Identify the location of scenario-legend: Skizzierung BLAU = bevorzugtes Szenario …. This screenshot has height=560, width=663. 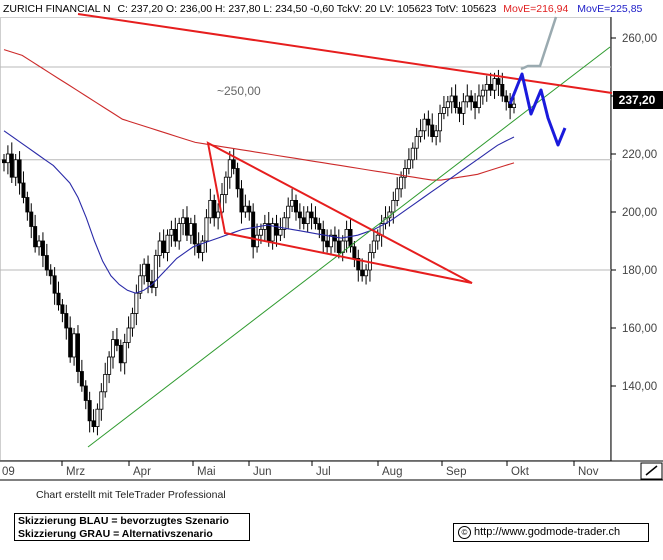
(132, 527).